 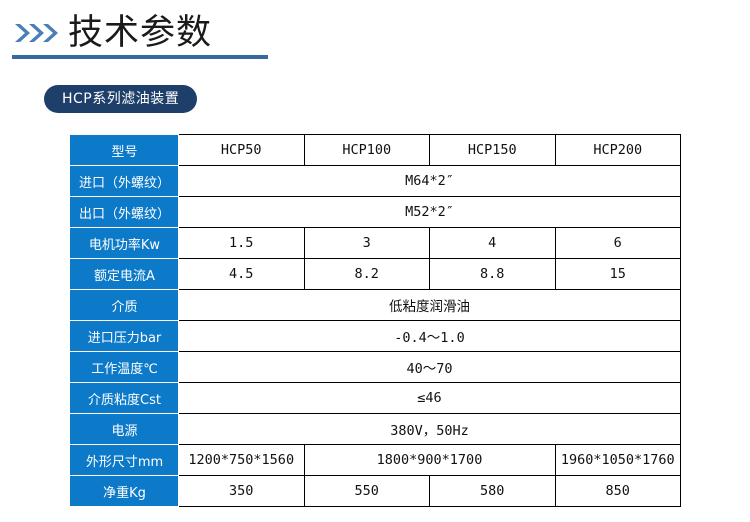 I want to click on table-row: 介质粘度Cst ≤46, so click(x=375, y=398).